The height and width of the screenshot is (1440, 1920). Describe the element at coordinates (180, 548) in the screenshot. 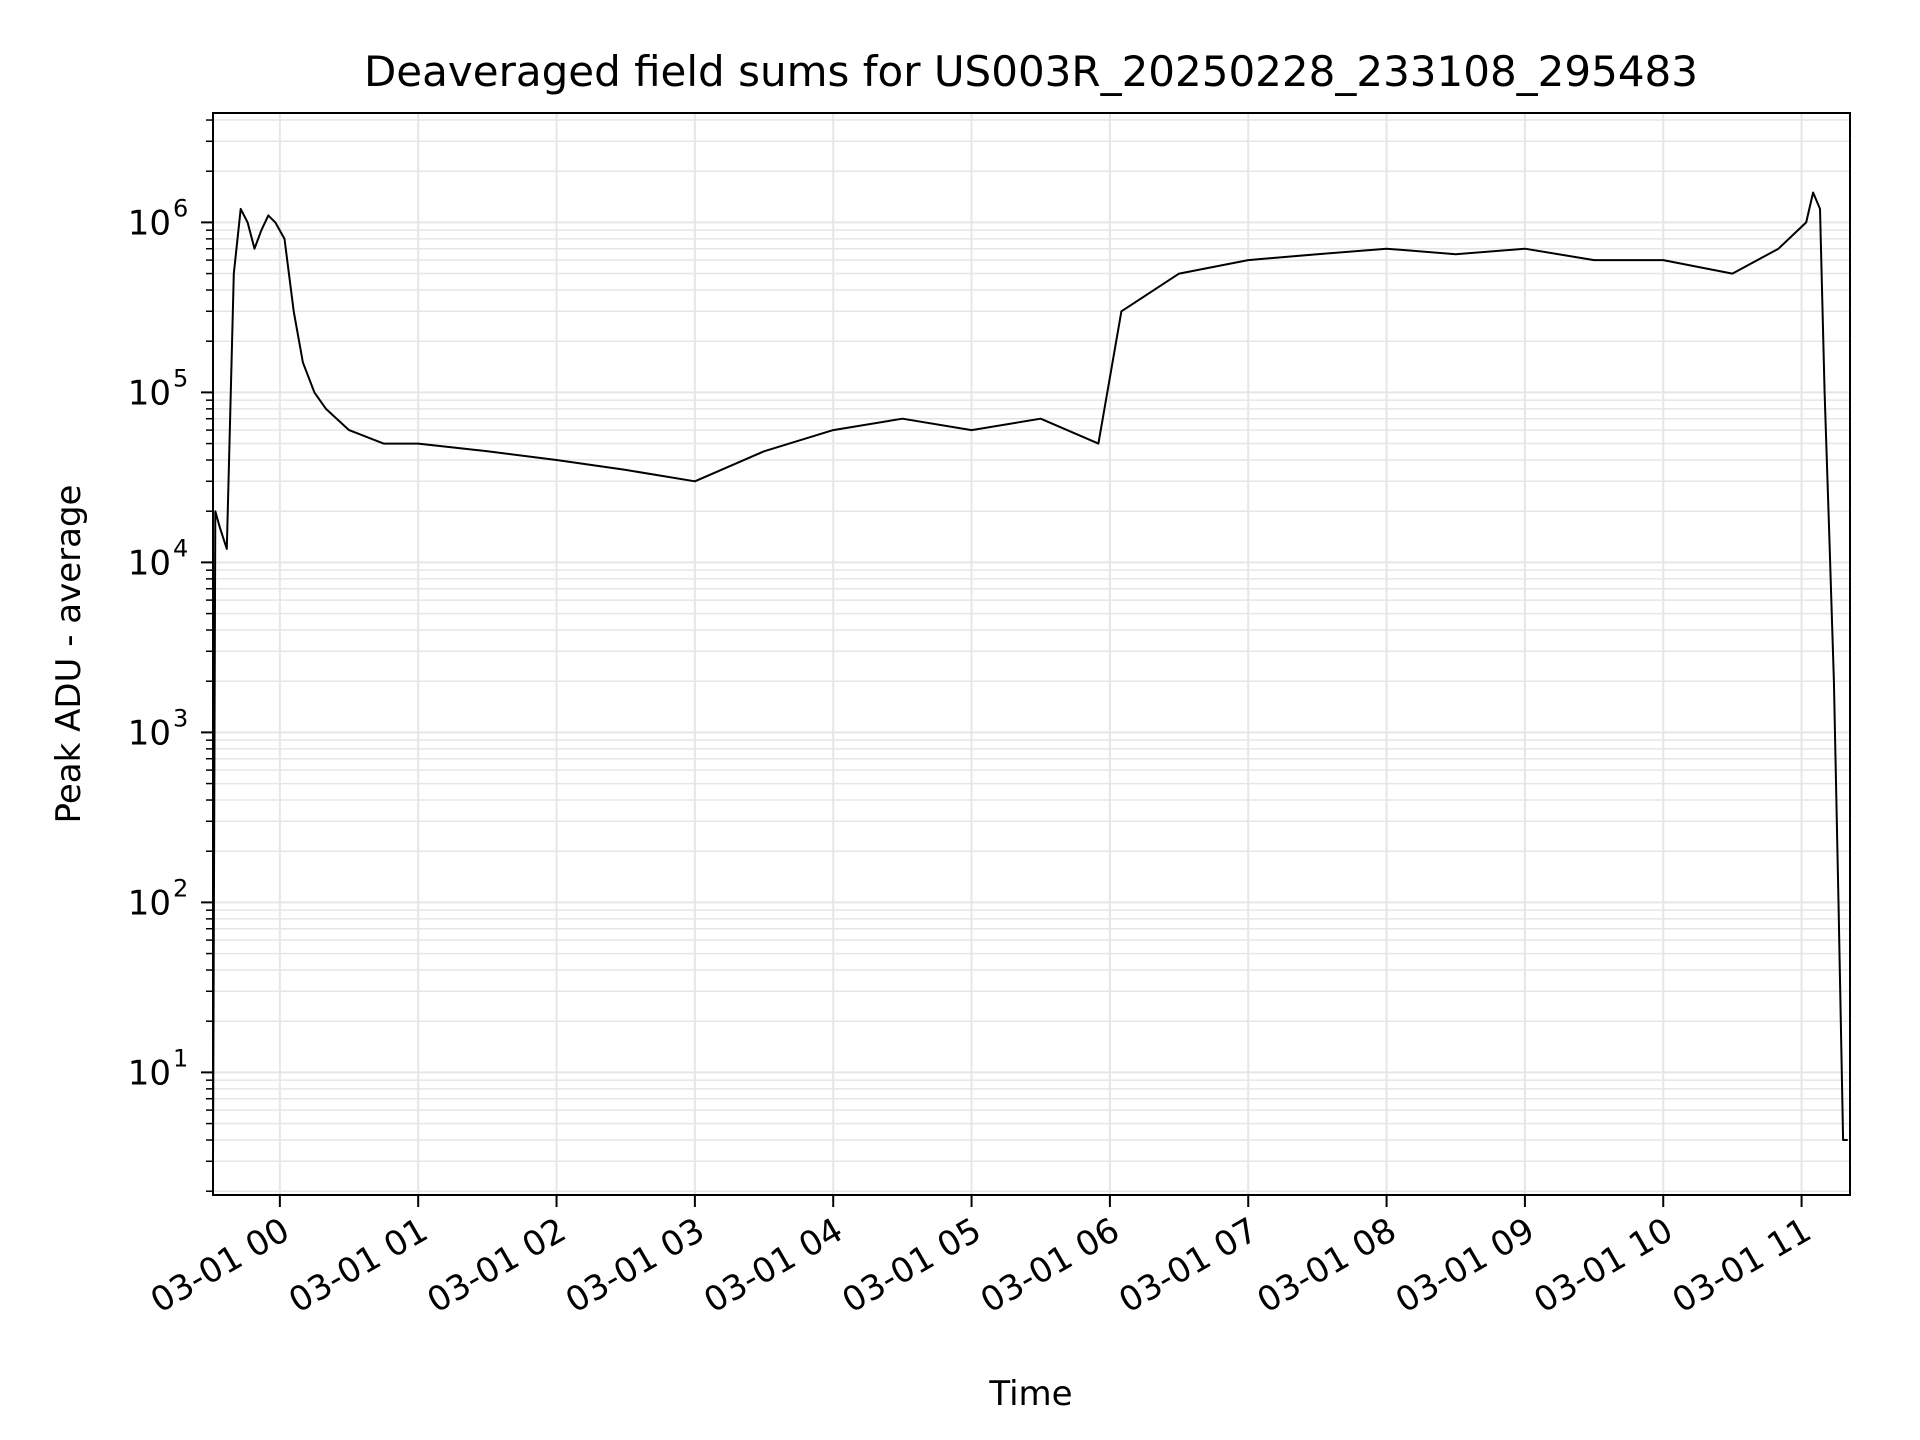

I see `y-tick-exponent: 4` at that location.